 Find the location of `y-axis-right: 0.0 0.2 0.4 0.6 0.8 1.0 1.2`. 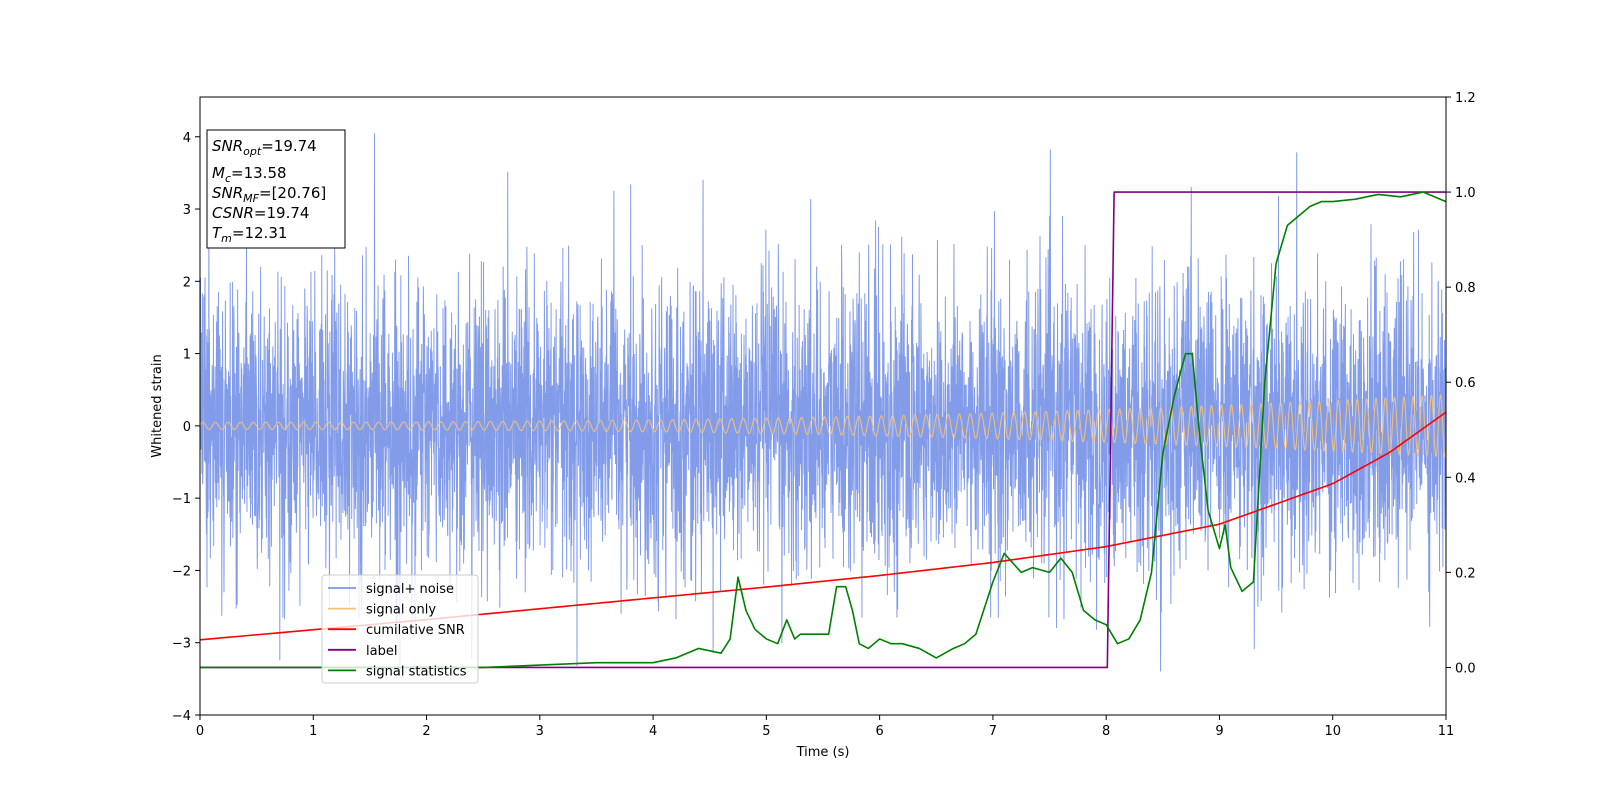

y-axis-right: 0.0 0.2 0.4 0.6 0.8 1.0 1.2 is located at coordinates (1461, 383).